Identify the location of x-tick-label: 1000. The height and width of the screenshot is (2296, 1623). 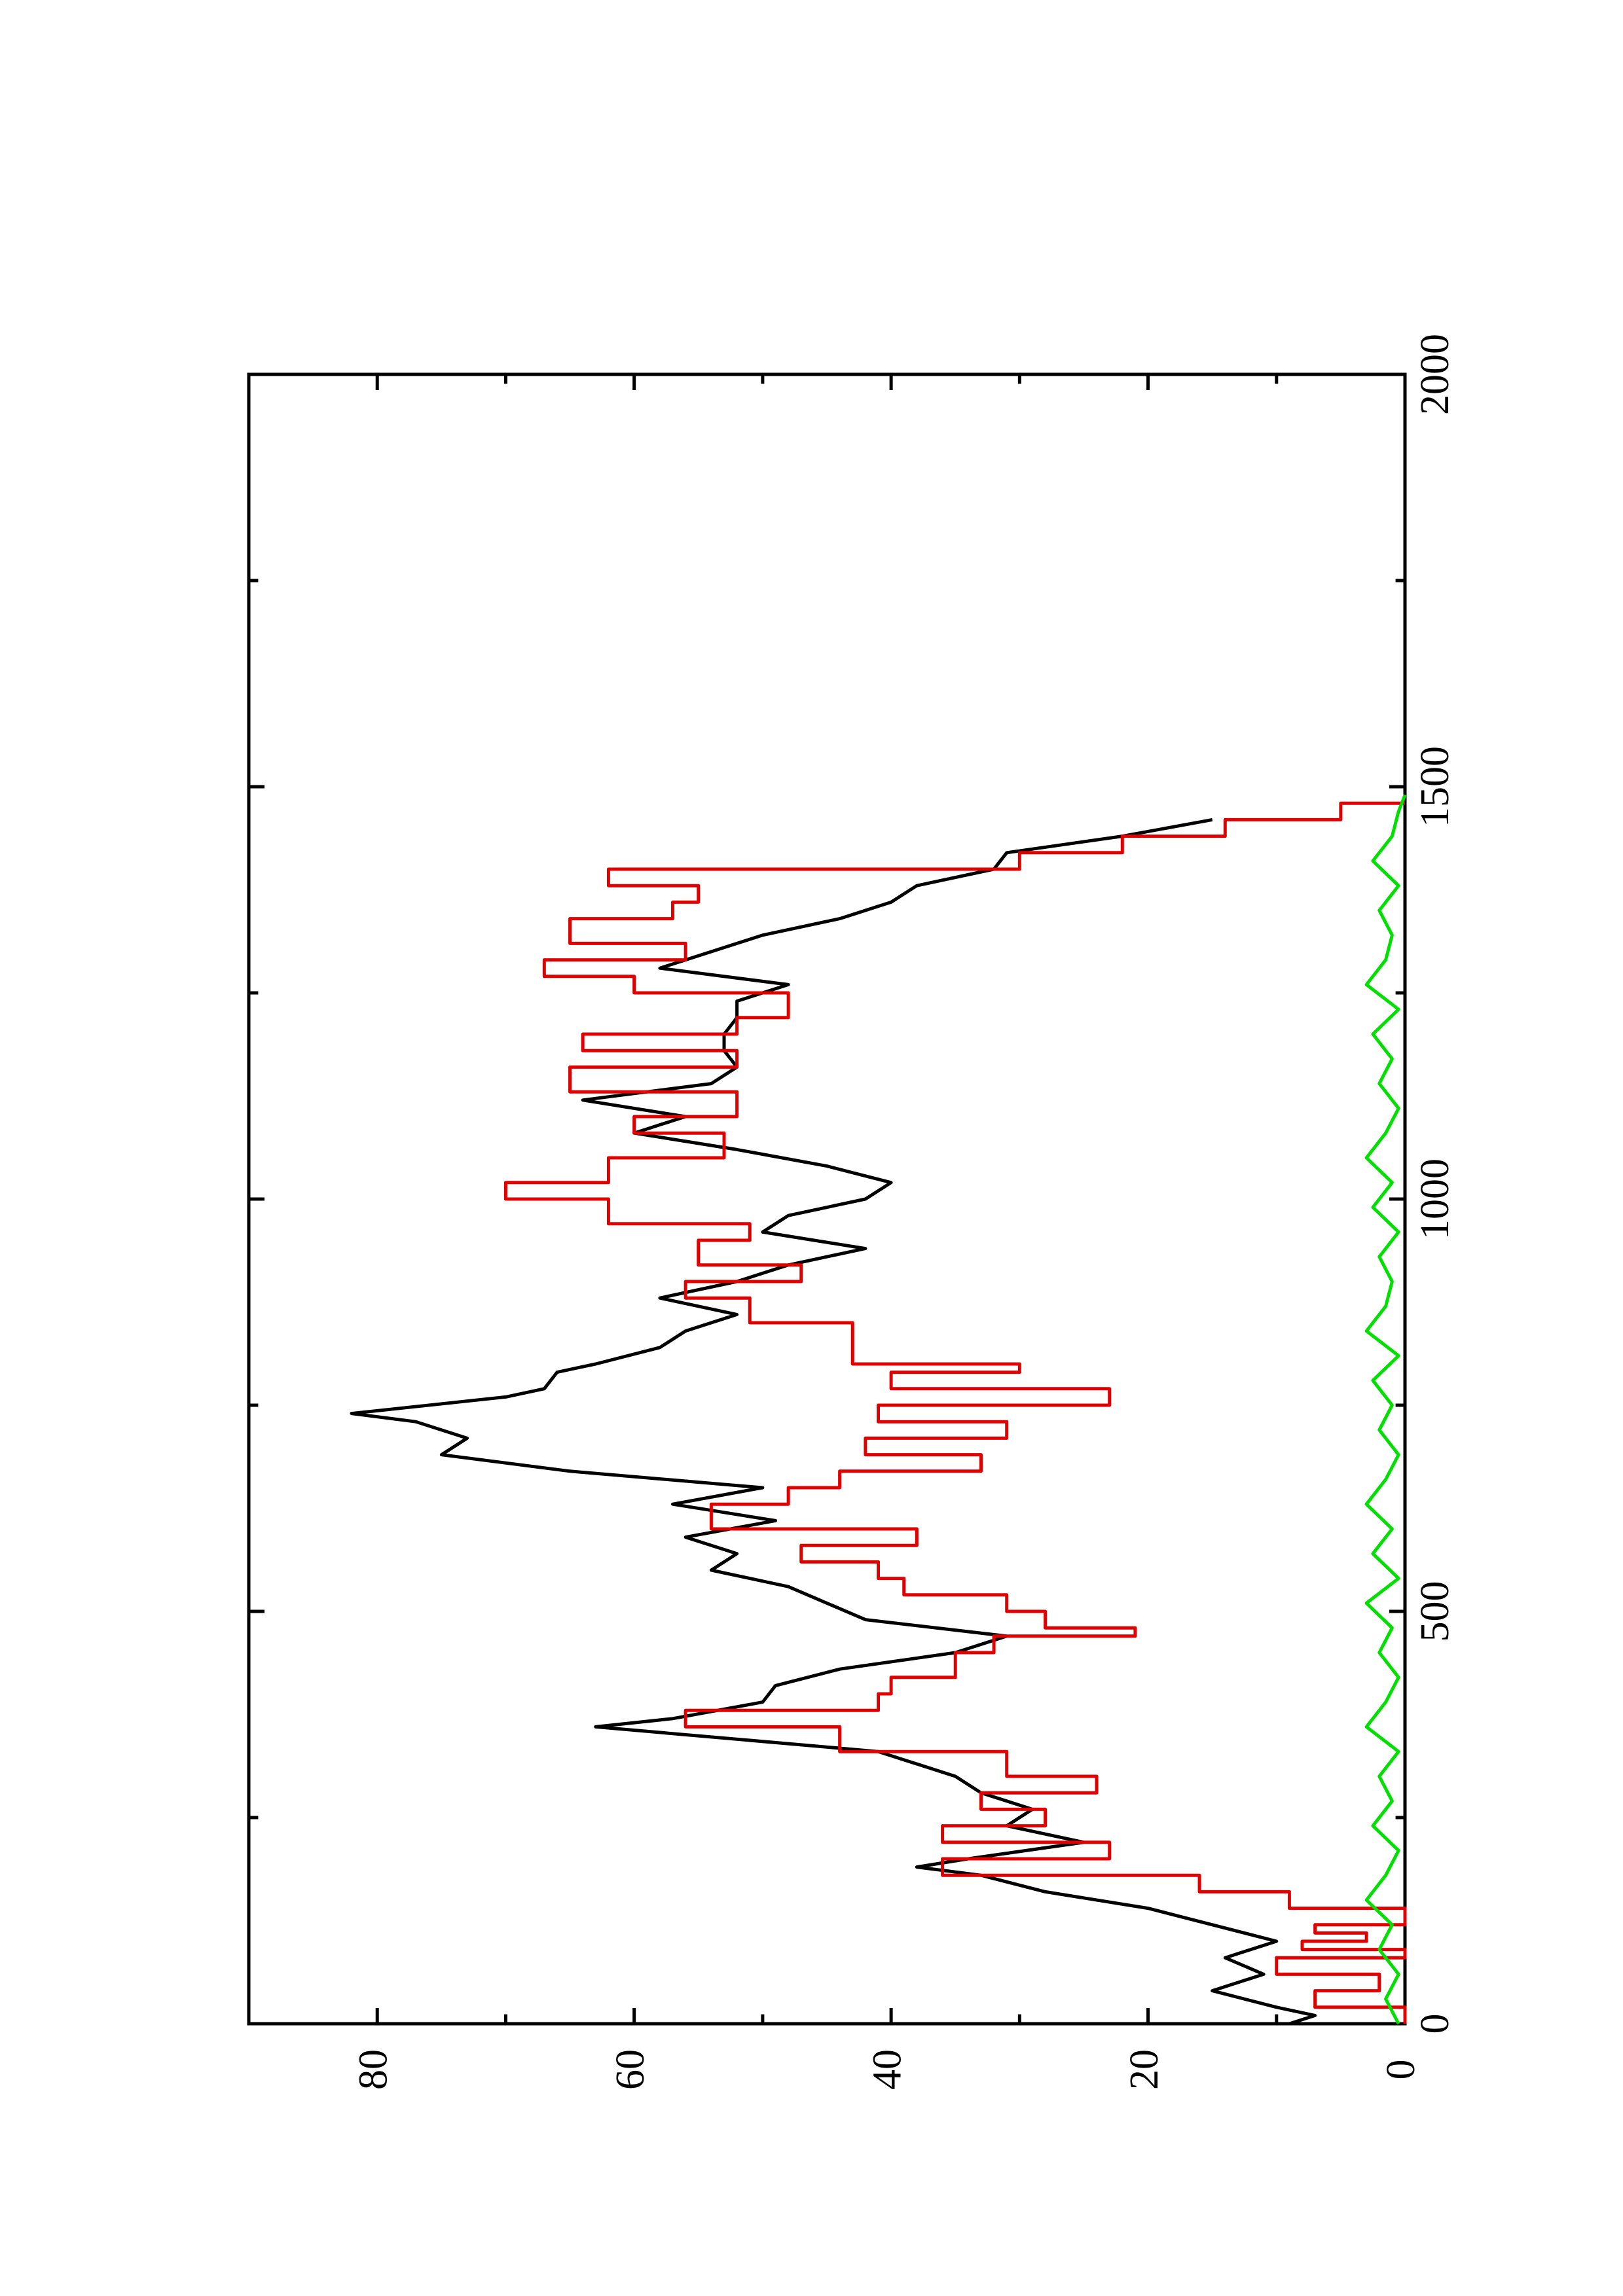
(1435, 1199).